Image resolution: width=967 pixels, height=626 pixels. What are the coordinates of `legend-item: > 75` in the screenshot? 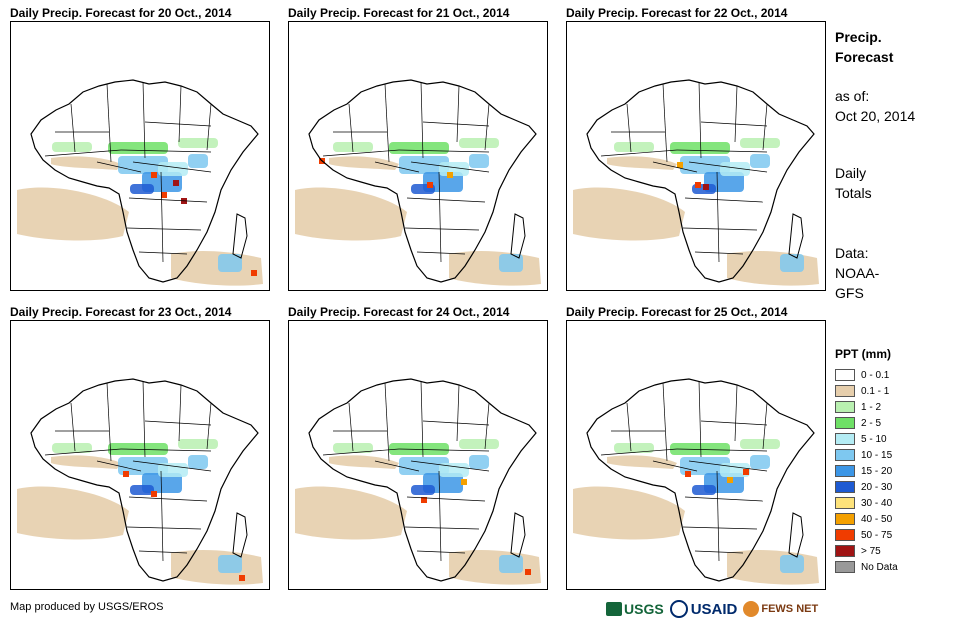 It's located at (866, 551).